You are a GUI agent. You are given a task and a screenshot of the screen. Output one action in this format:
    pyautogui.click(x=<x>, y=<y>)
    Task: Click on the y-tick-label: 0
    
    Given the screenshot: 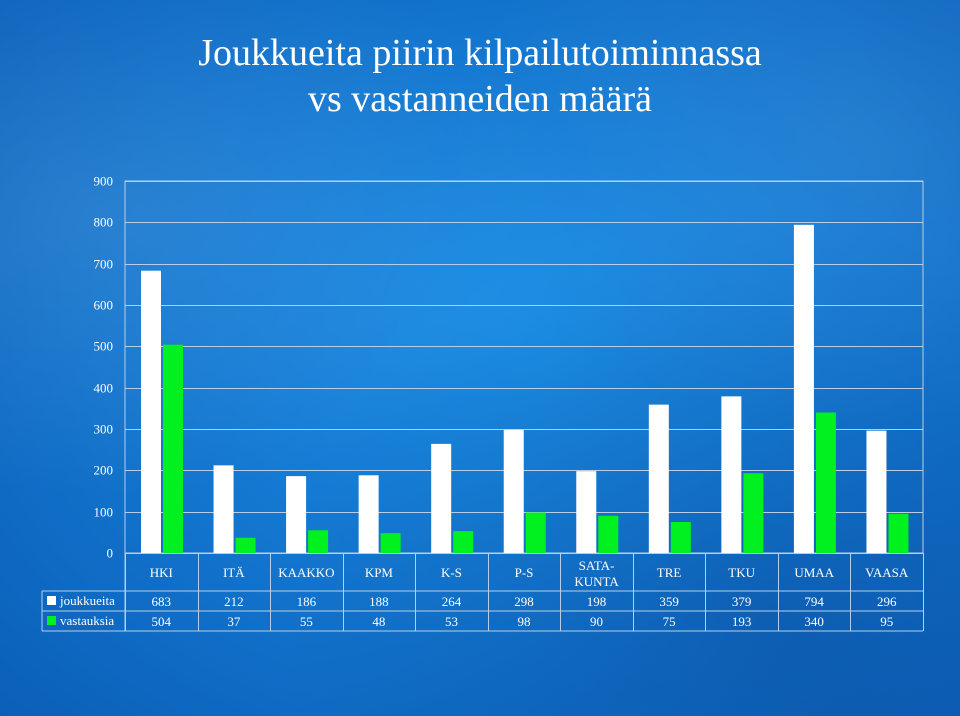 What is the action you would take?
    pyautogui.click(x=110, y=553)
    